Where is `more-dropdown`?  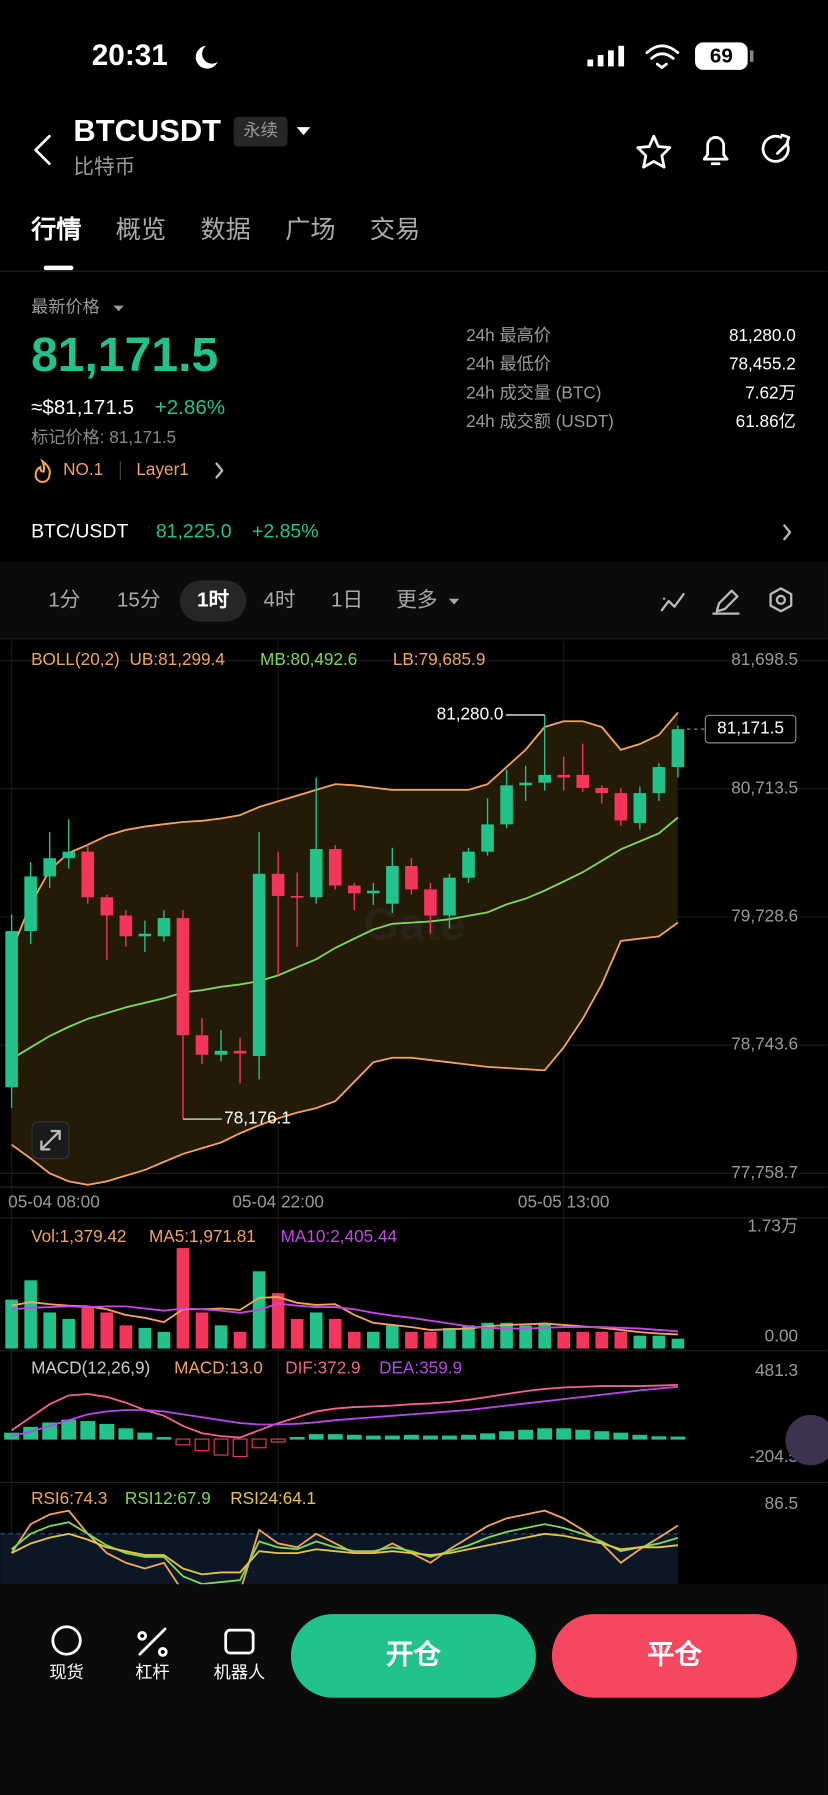 more-dropdown is located at coordinates (454, 601).